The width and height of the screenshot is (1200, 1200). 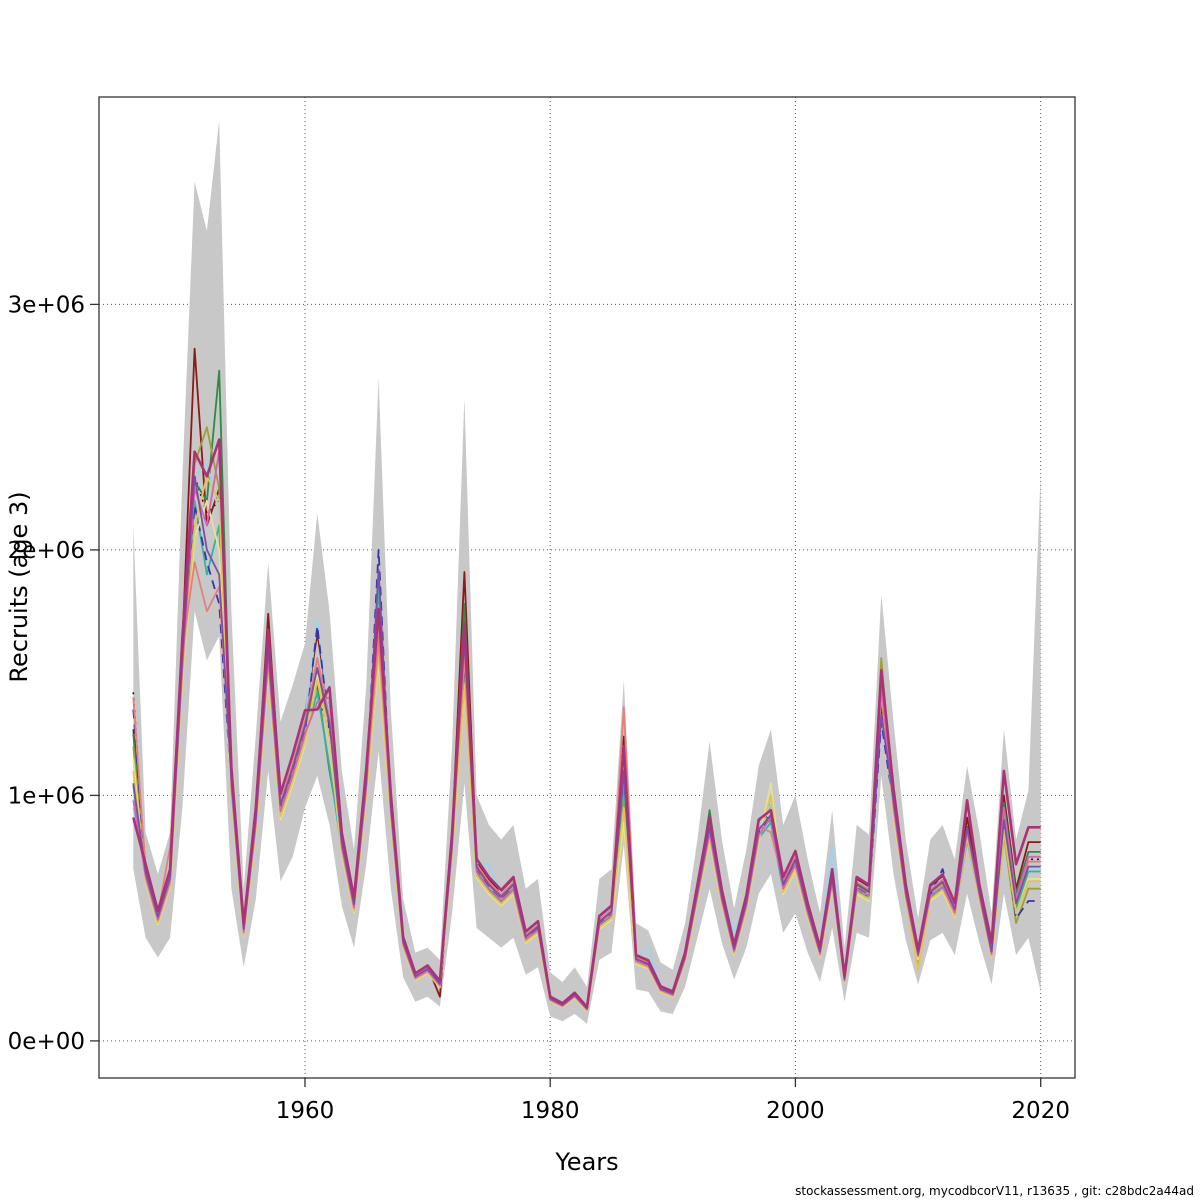 What do you see at coordinates (46, 551) in the screenshot?
I see `tick-label-y-2e+06: 2e+06` at bounding box center [46, 551].